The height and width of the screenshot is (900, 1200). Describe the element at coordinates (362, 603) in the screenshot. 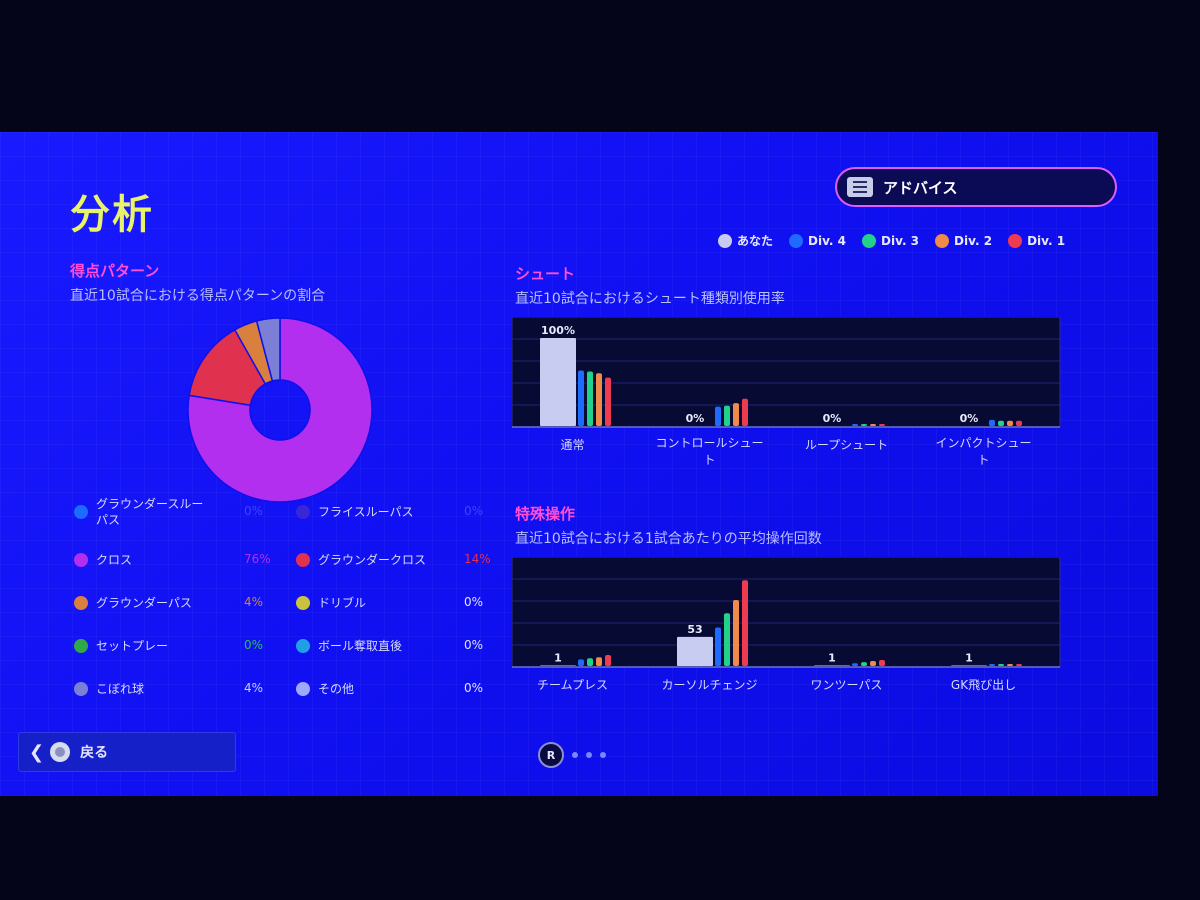

I see `scoring-legend-item: ドリブル` at that location.